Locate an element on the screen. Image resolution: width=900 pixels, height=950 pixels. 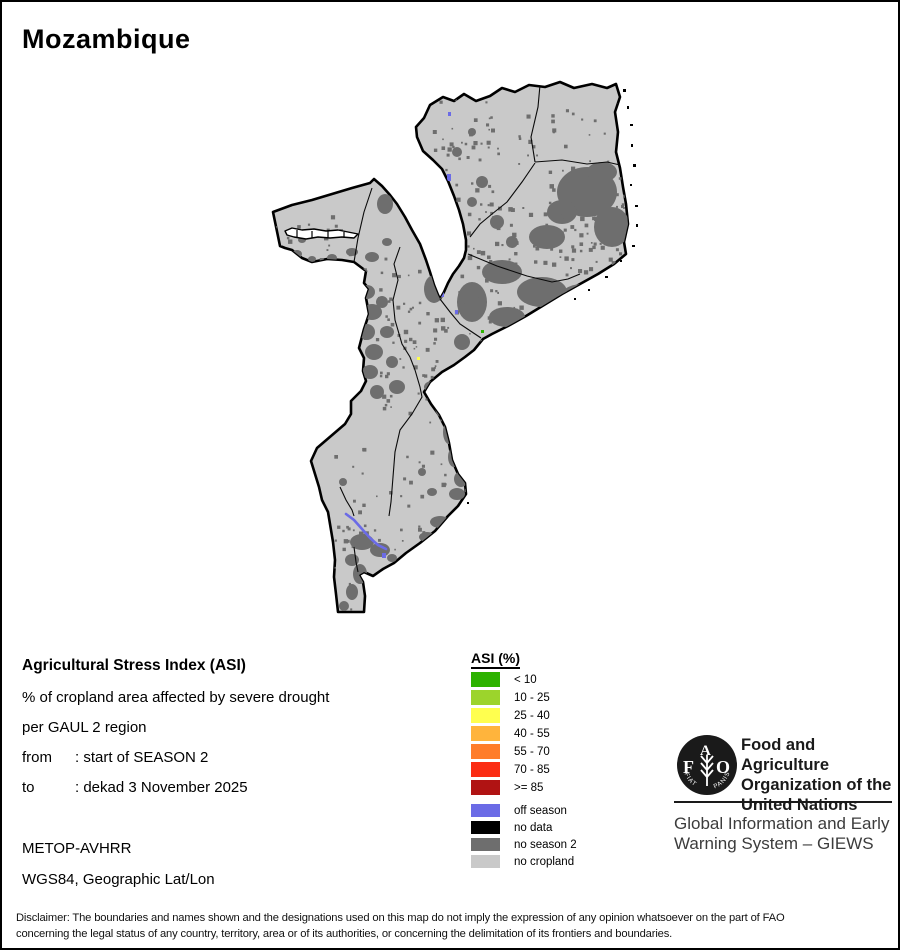
from-value: : start of SEASON 2 is located at coordinates (142, 757).